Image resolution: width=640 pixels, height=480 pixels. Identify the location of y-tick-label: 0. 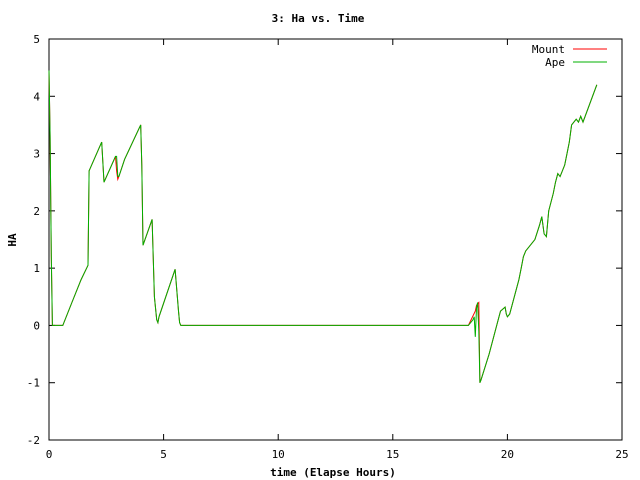
(36, 325).